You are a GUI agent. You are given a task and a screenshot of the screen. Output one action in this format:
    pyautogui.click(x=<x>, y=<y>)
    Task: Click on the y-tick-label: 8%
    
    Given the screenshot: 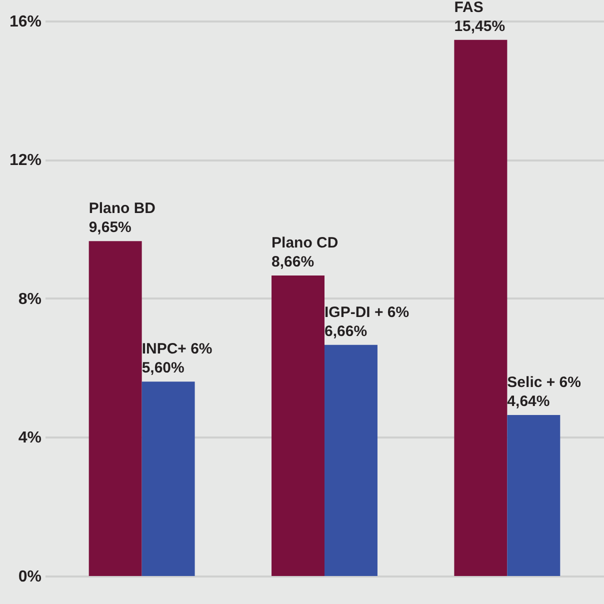 What is the action you would take?
    pyautogui.click(x=30, y=299)
    